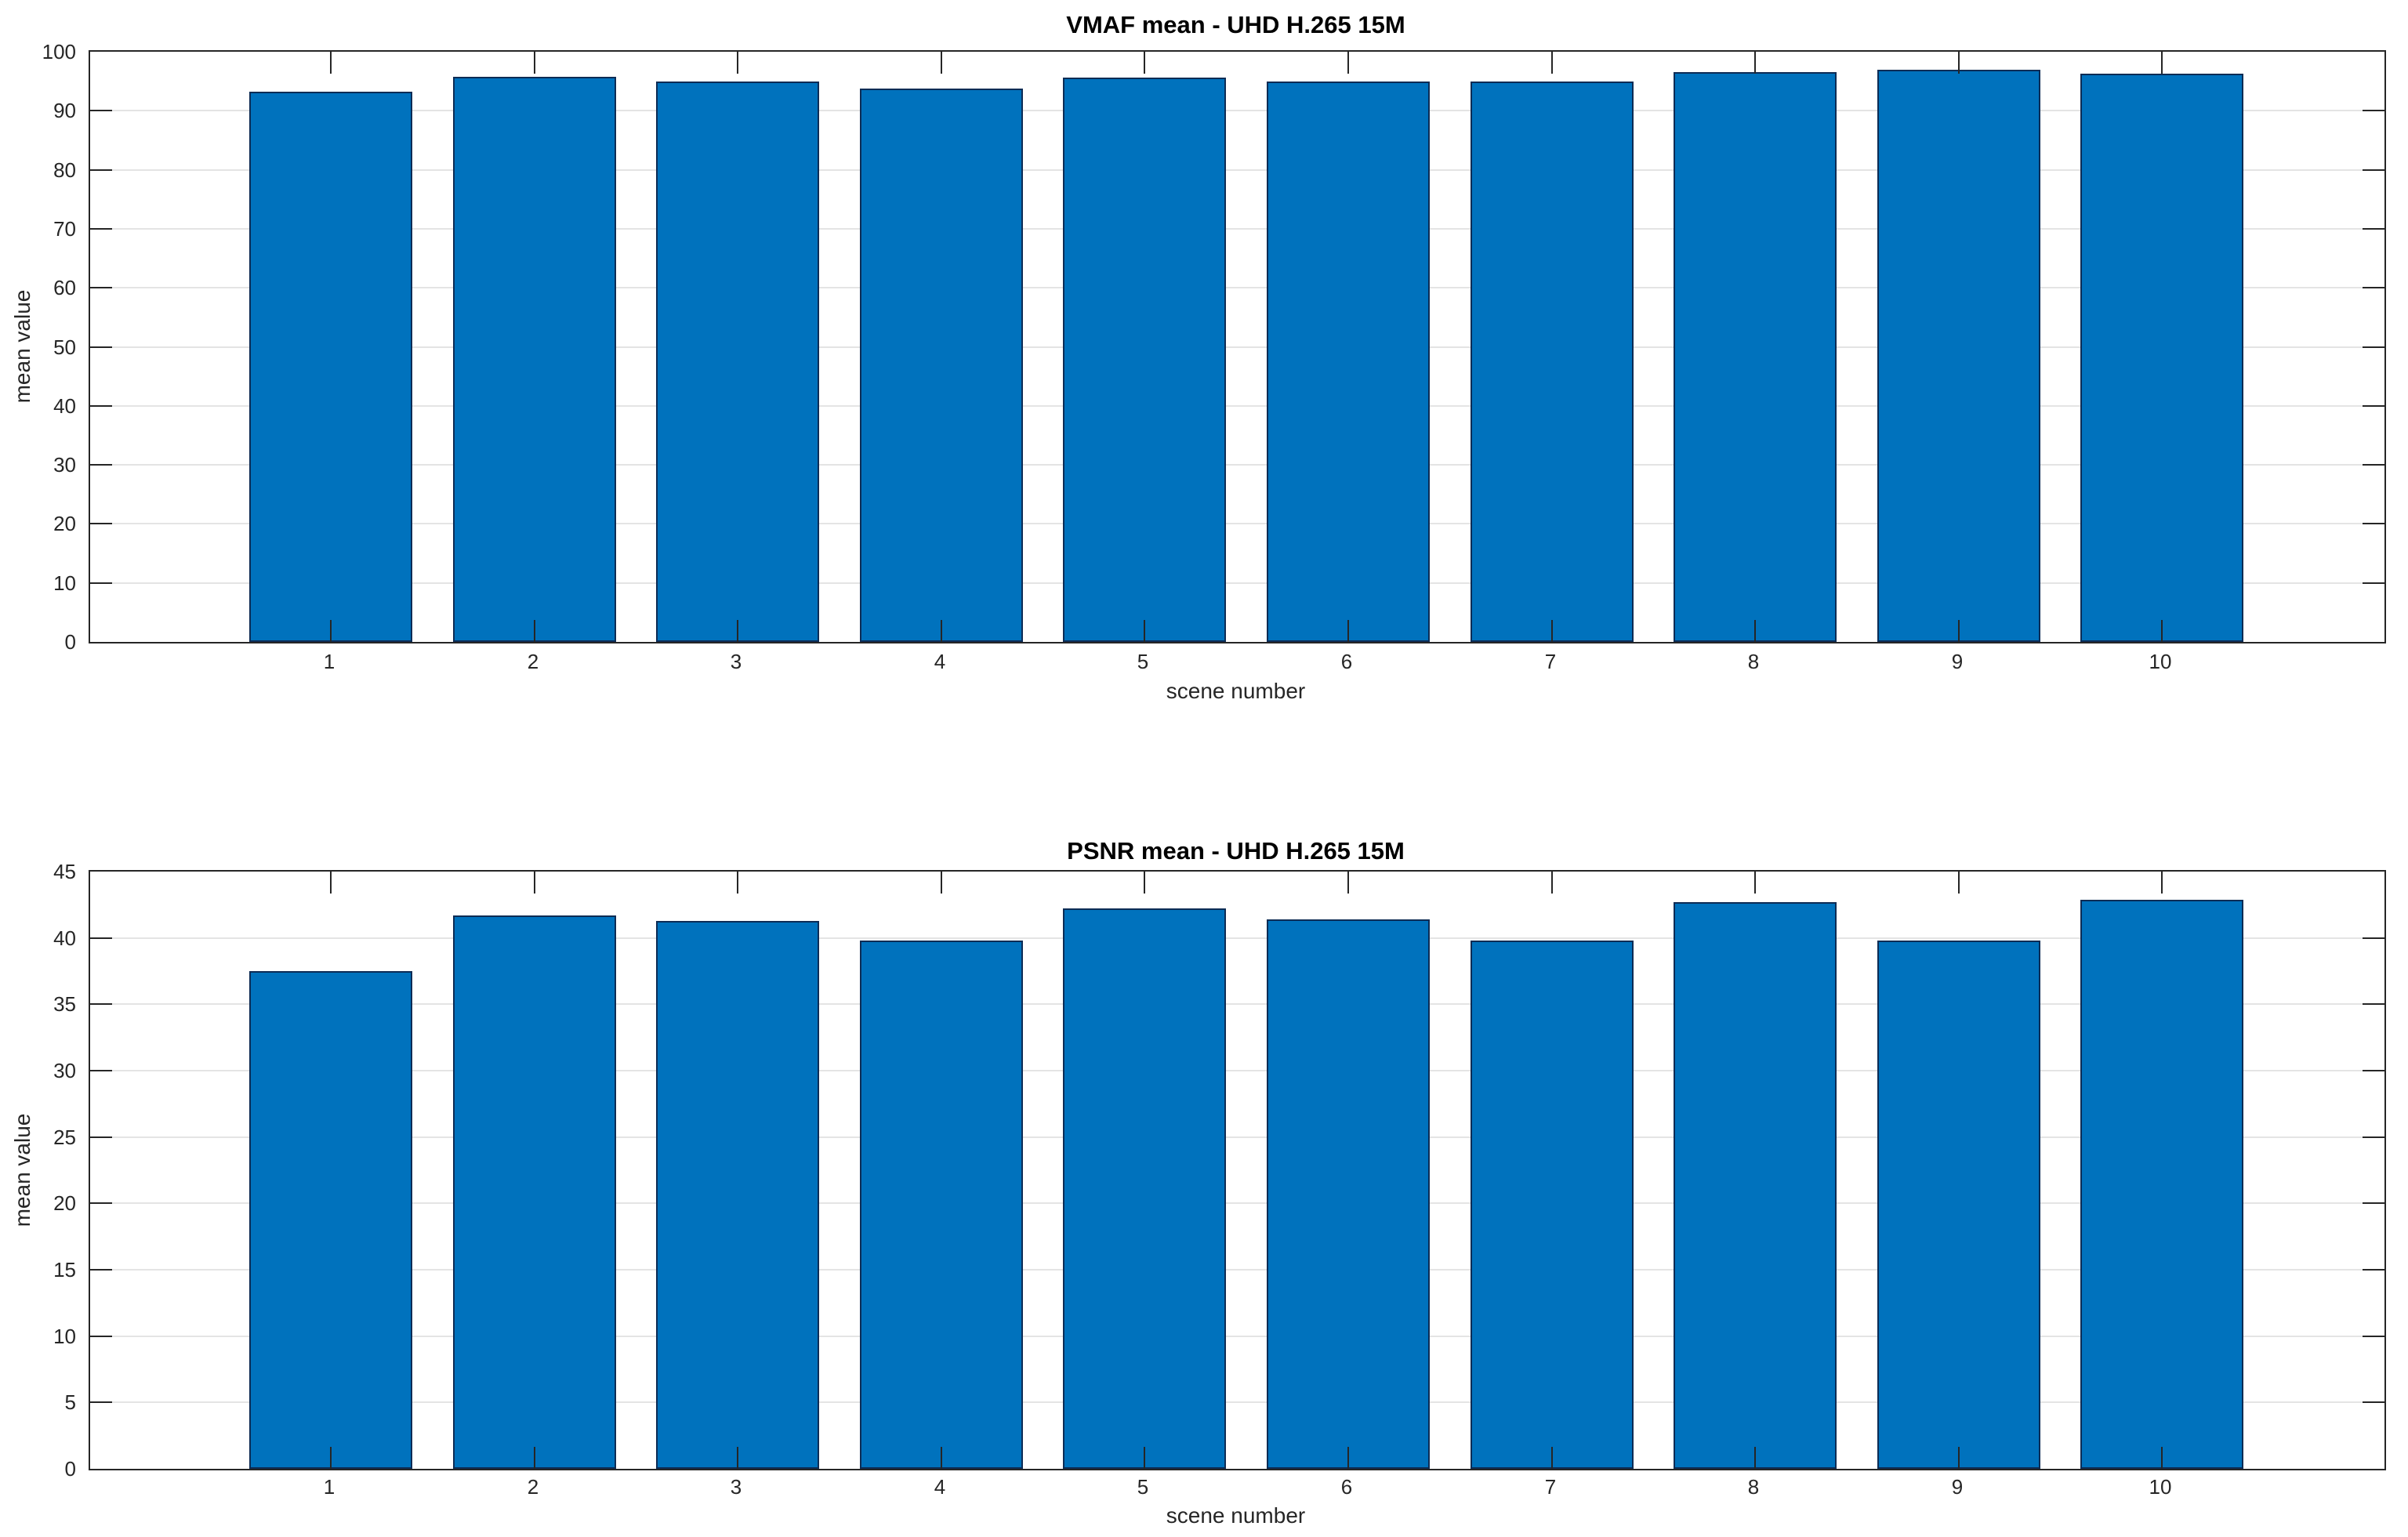 The image size is (2408, 1537). Describe the element at coordinates (64, 1269) in the screenshot. I see `y-tick-label: 15` at that location.